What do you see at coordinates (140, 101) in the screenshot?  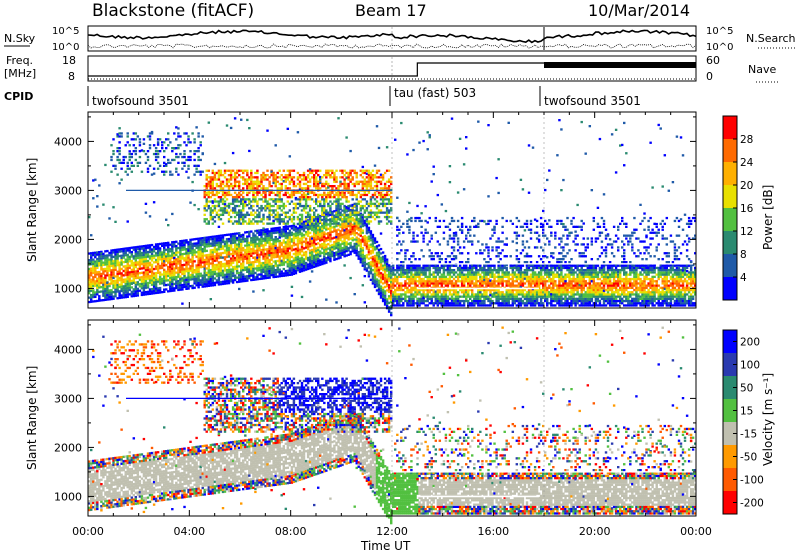 I see `cpid-segment-1: twofsound 3501` at bounding box center [140, 101].